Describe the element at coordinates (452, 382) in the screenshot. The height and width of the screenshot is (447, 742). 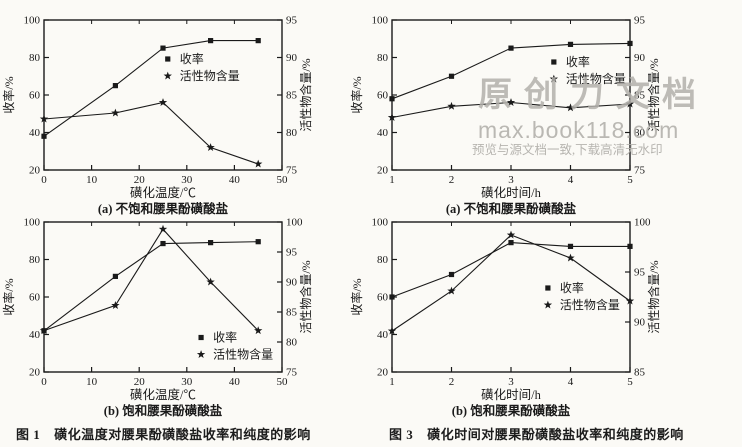
I see `svg-text: 2` at that location.